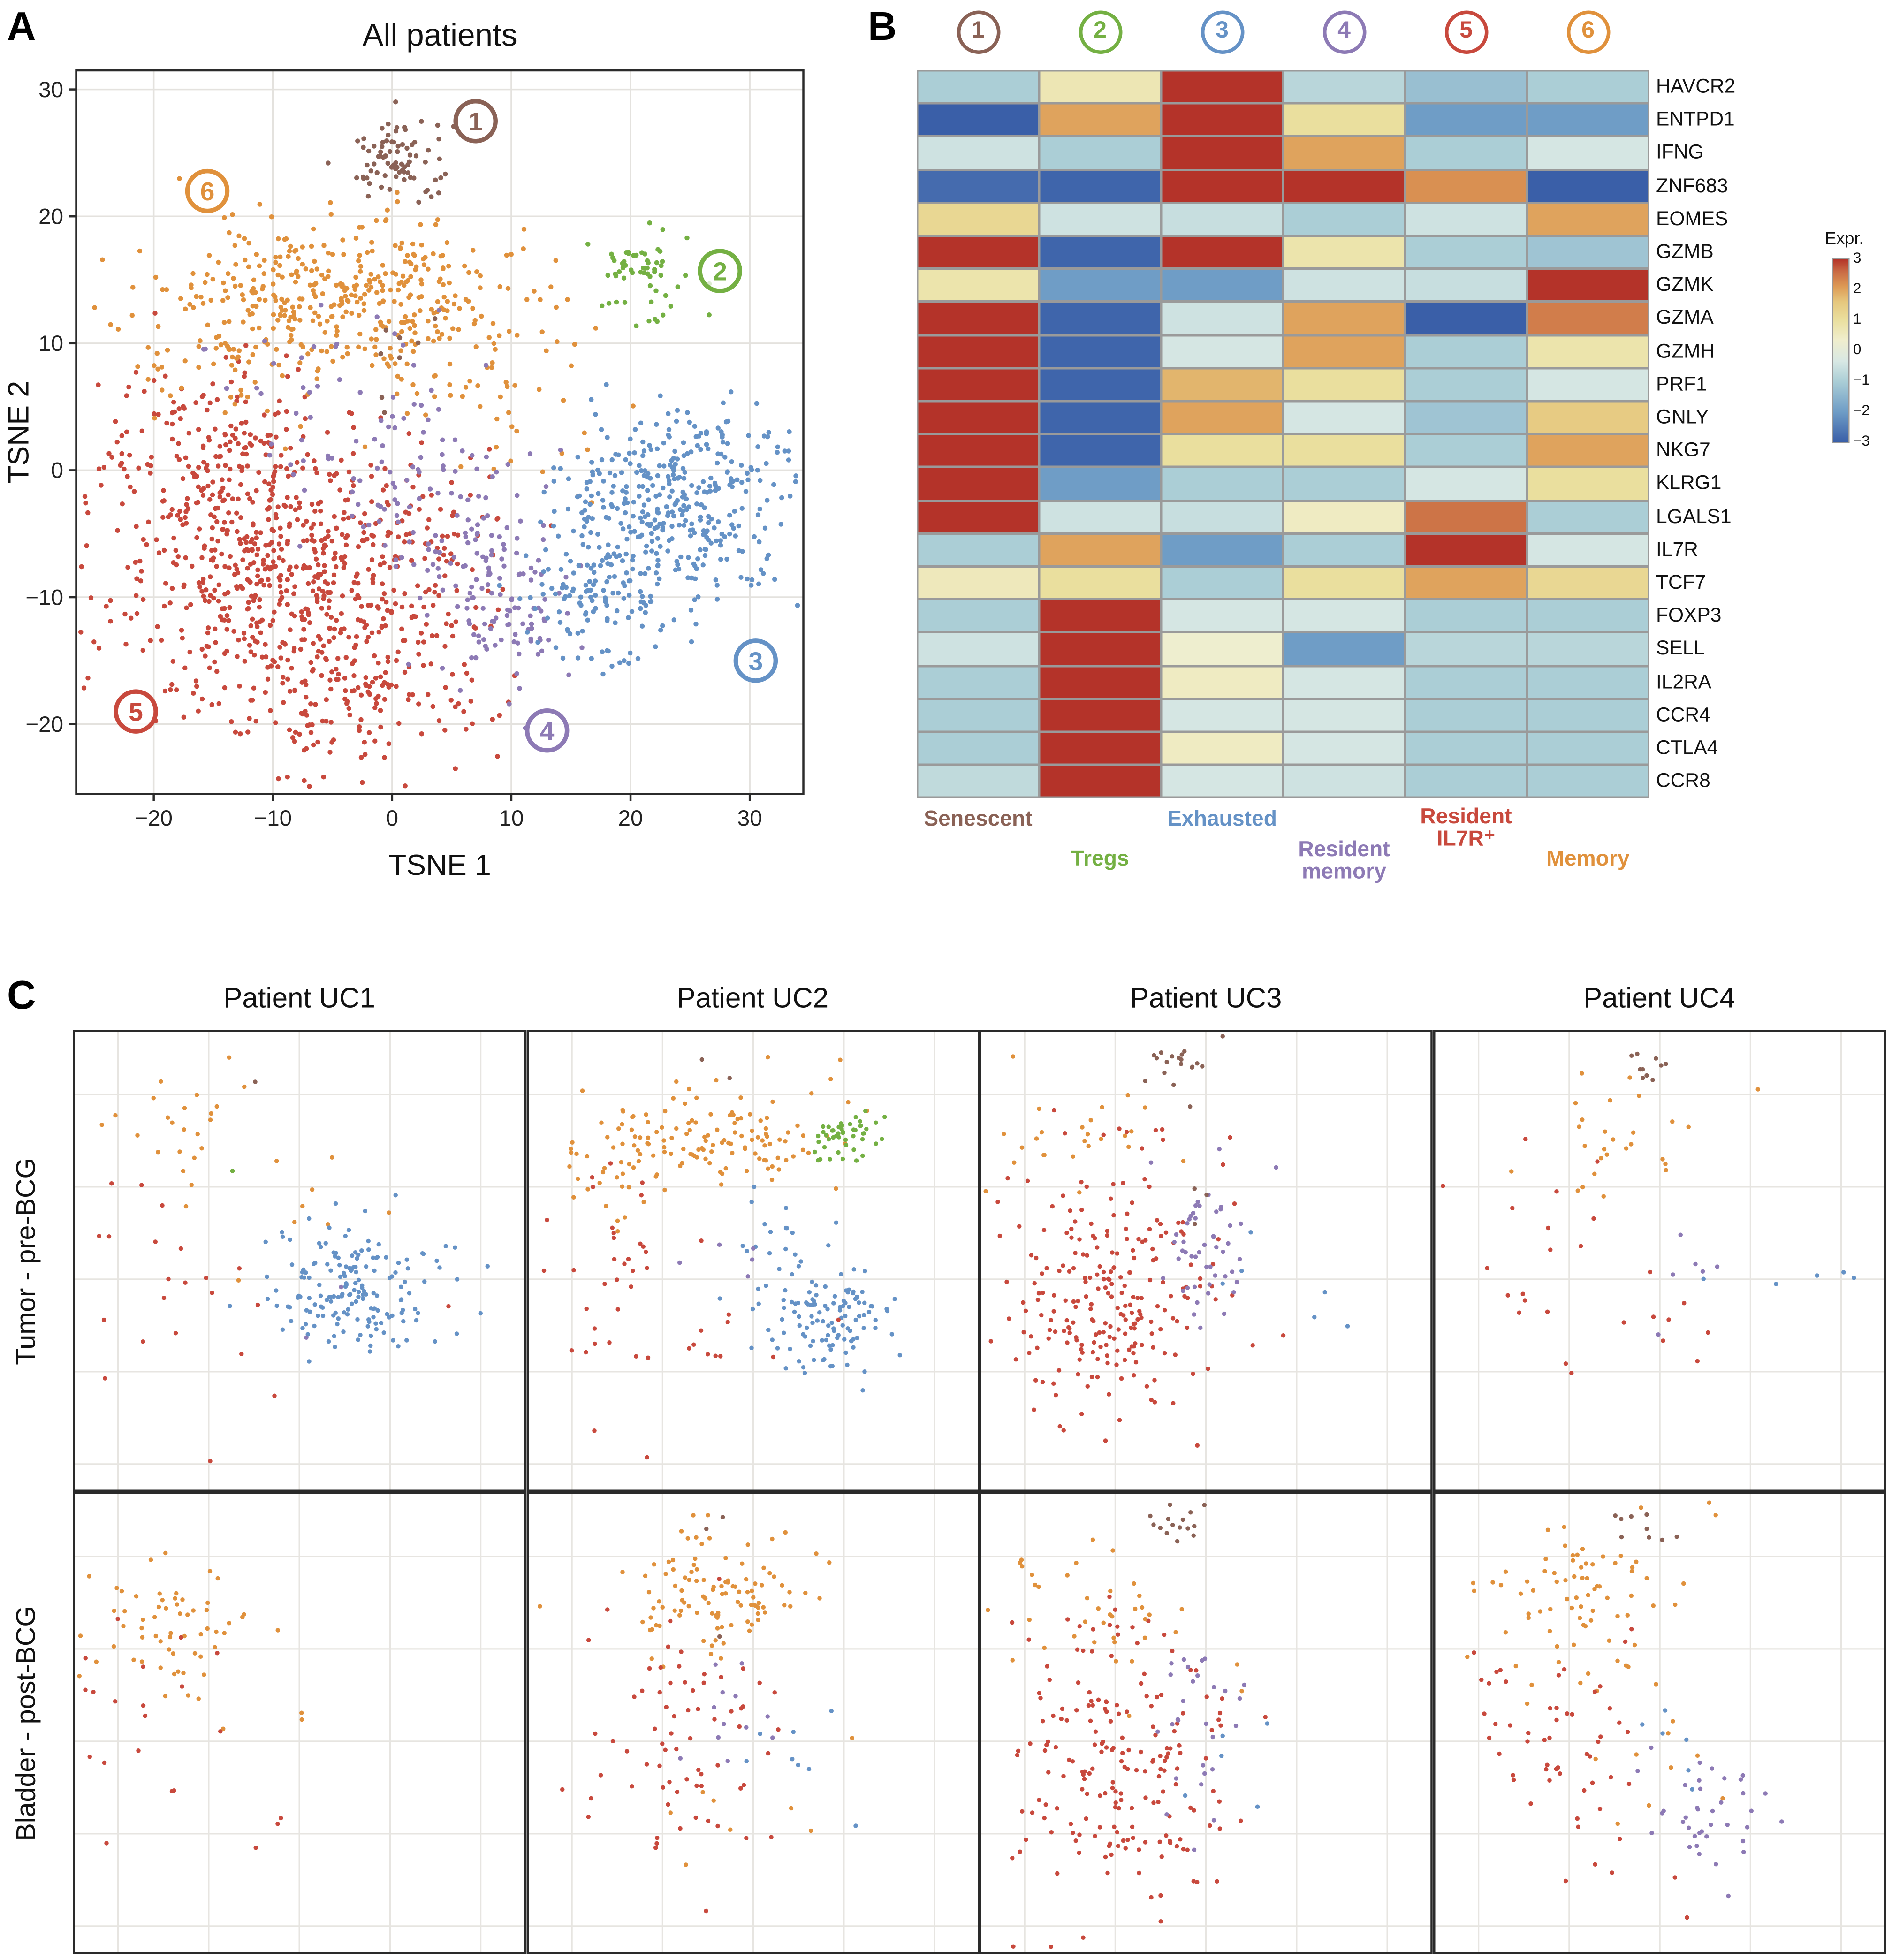 The image size is (1892, 1960). Describe the element at coordinates (136, 712) in the screenshot. I see `cluster-5-number: 5` at that location.